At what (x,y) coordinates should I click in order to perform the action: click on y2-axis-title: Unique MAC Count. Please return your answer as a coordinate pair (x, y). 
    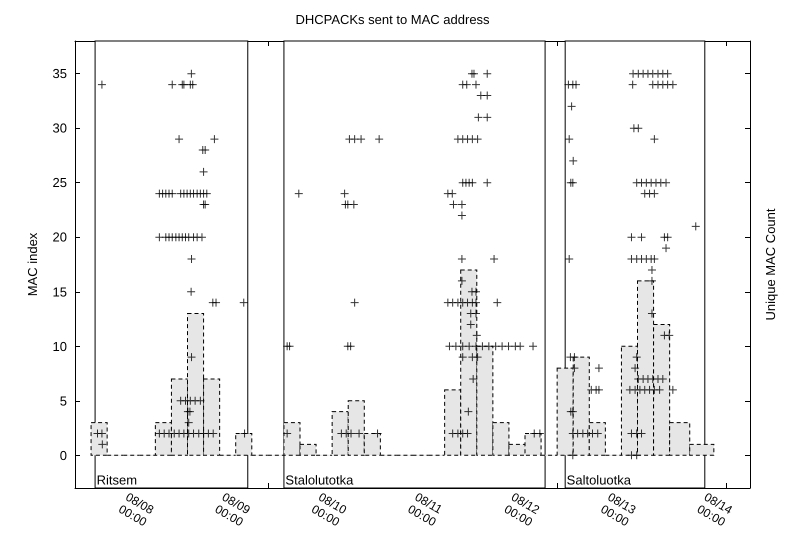
    Looking at the image, I should click on (770, 264).